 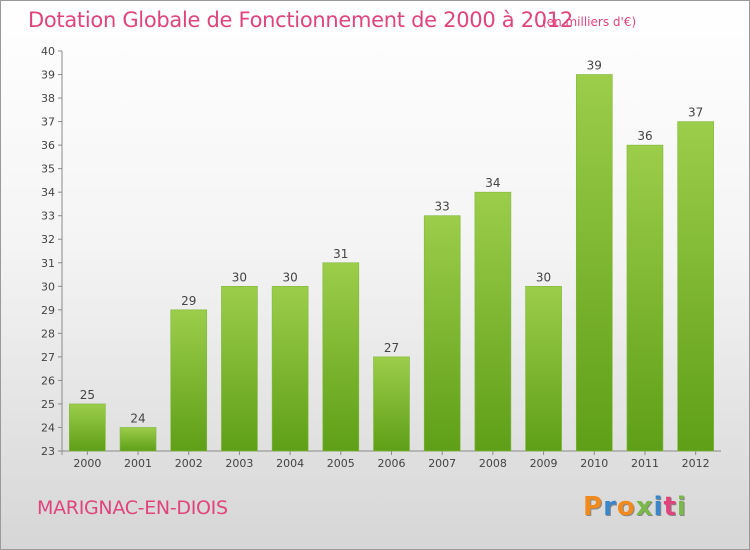 I want to click on bar-value-label: 31, so click(x=340, y=254).